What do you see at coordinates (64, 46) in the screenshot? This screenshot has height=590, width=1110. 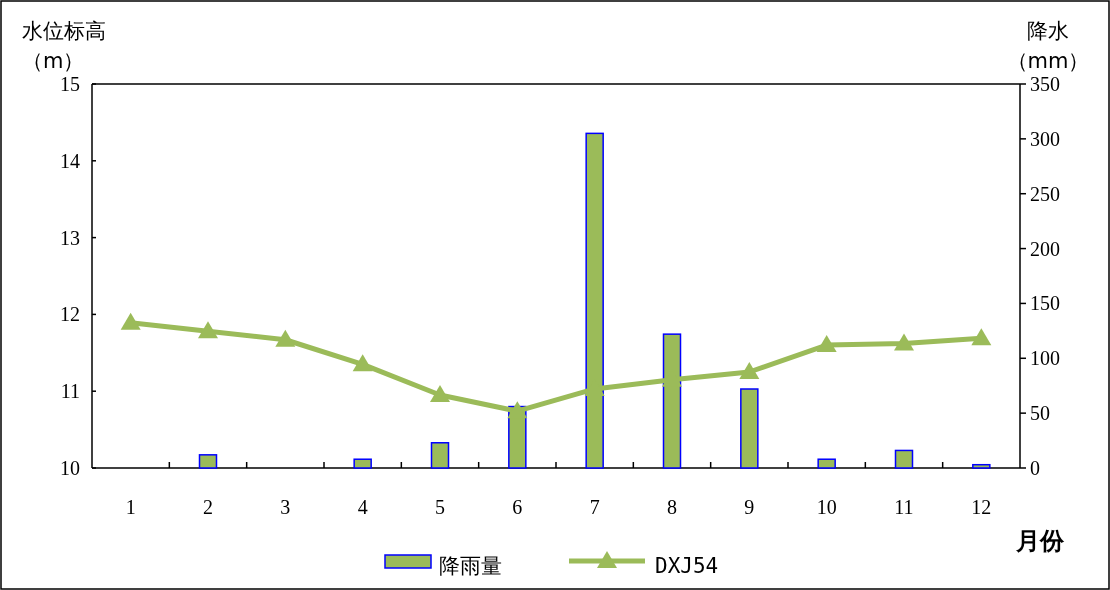 I see `y-axis-title: 水位标高（m）` at bounding box center [64, 46].